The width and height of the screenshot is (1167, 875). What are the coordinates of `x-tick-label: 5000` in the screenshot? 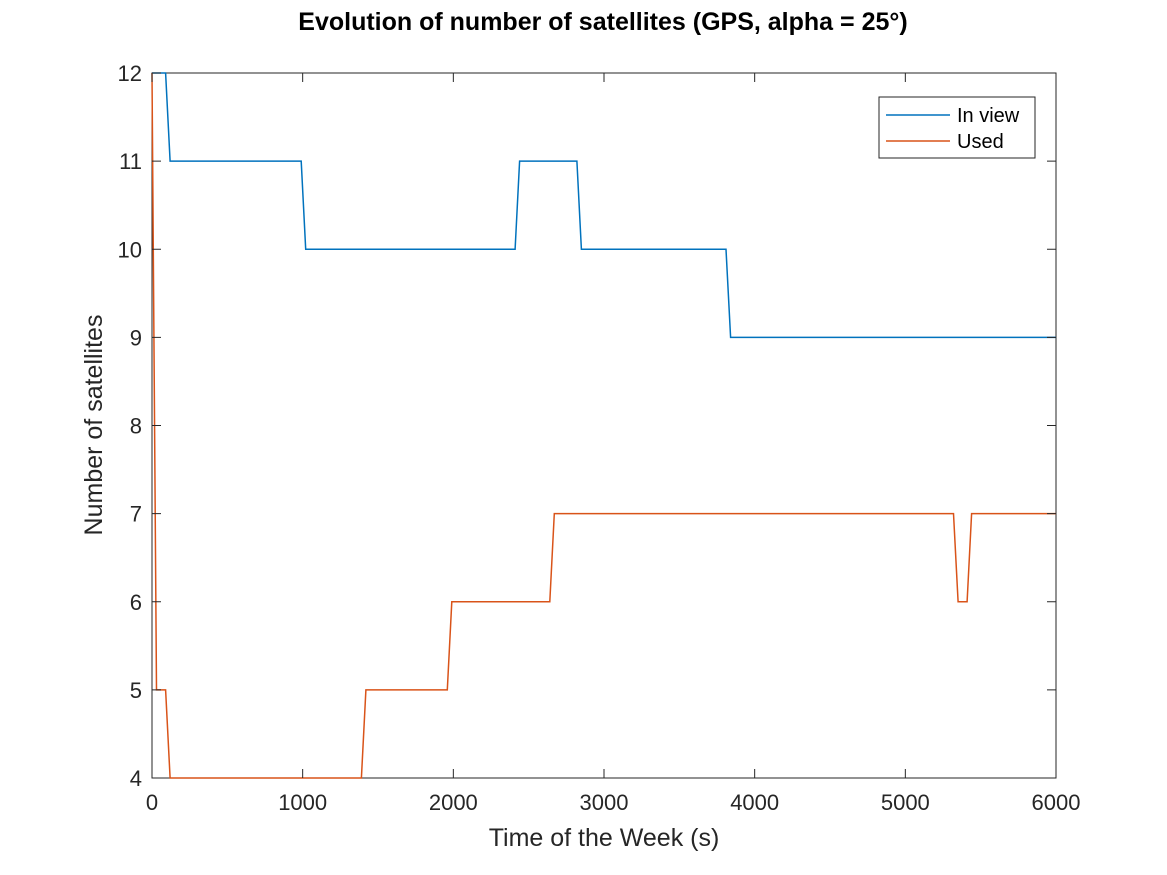 It's located at (905, 802).